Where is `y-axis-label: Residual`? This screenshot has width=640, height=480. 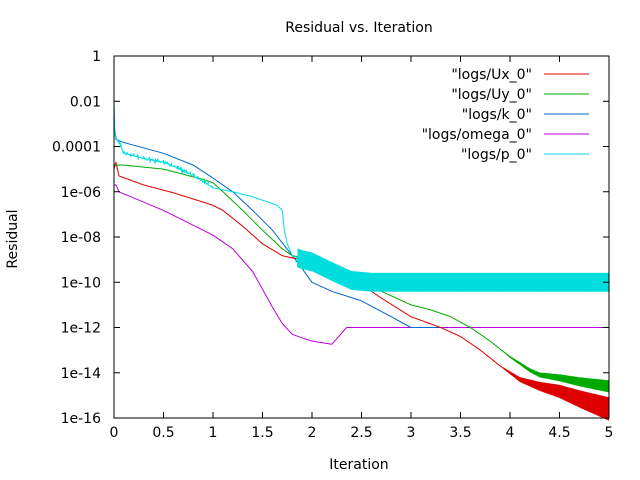
y-axis-label: Residual is located at coordinates (13, 238).